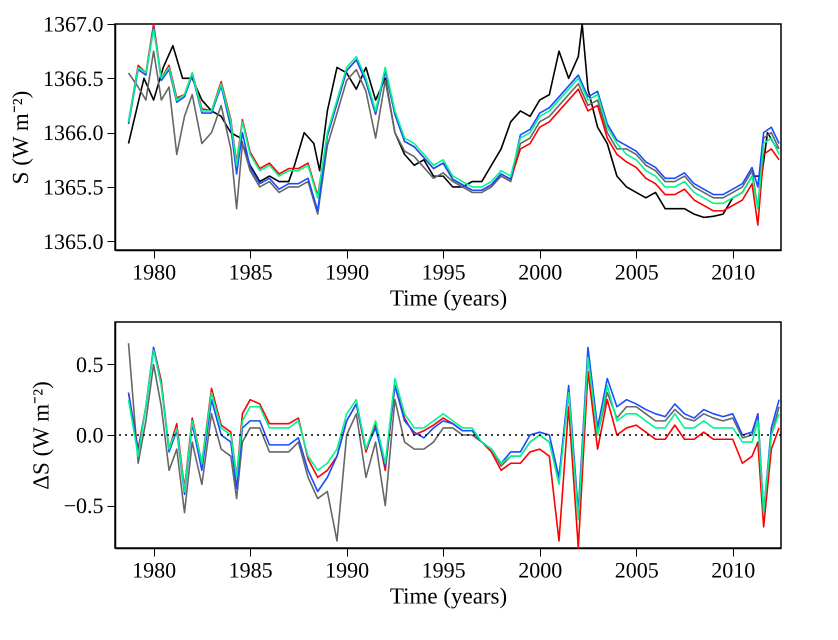 This screenshot has width=838, height=640. What do you see at coordinates (73, 133) in the screenshot?
I see `y-tick-label: 1366.0` at bounding box center [73, 133].